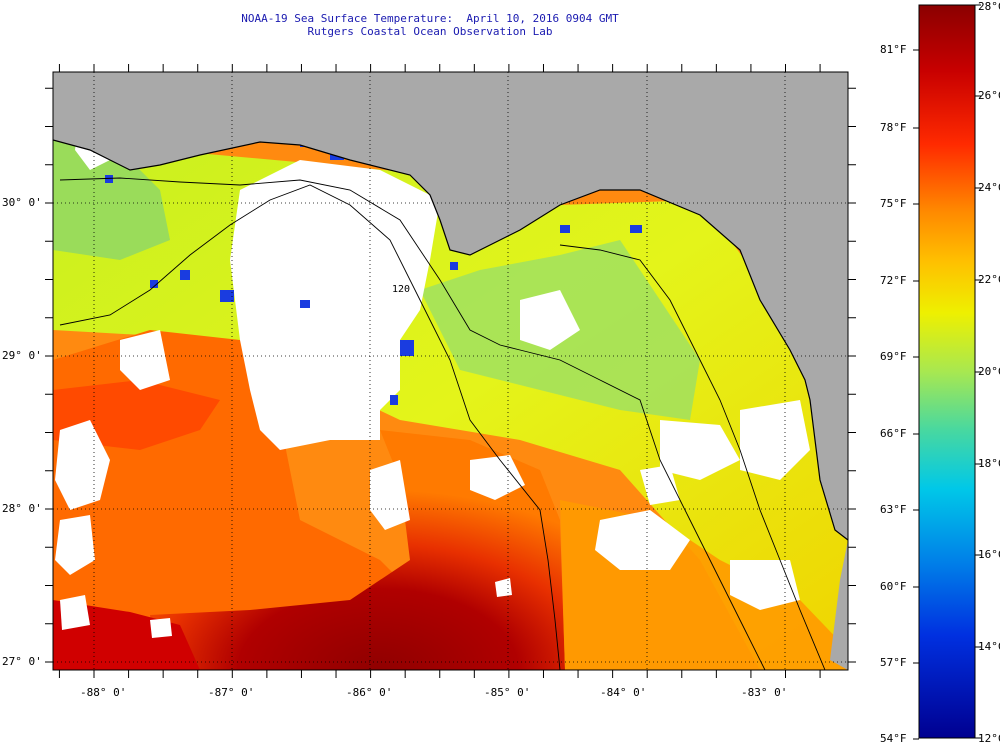 This screenshot has width=1000, height=754. I want to click on lat-label: 28° 0', so click(22, 508).